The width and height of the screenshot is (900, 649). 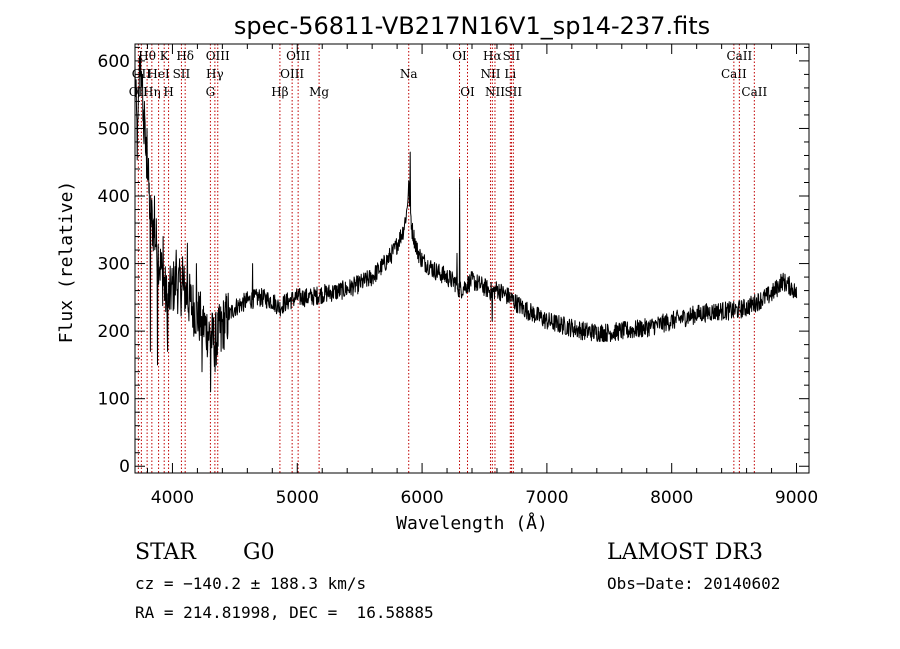 What do you see at coordinates (215, 74) in the screenshot?
I see `line-label-10: Hγ` at bounding box center [215, 74].